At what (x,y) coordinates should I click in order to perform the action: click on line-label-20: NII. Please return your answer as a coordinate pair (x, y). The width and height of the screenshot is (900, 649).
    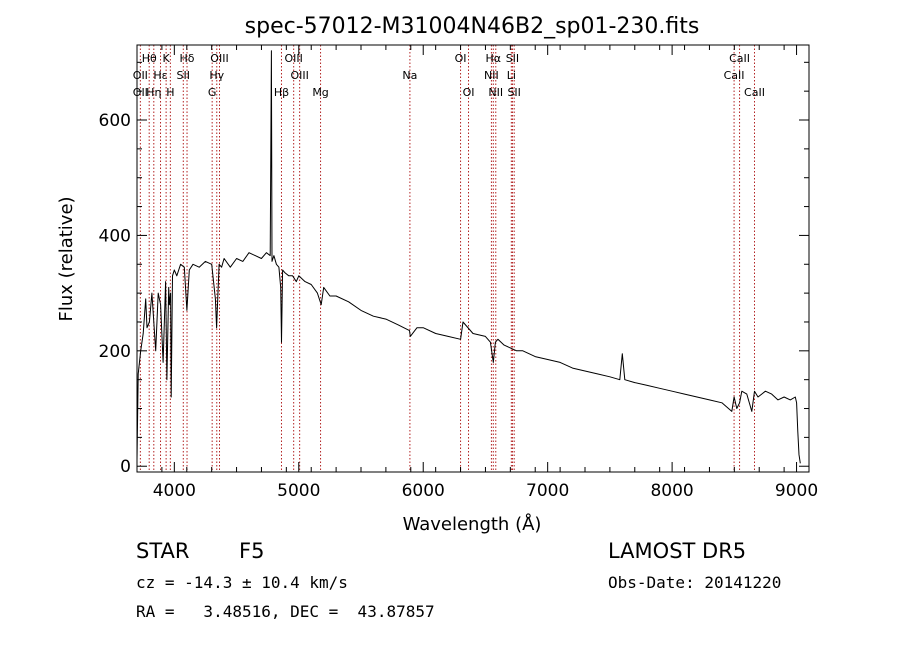
    Looking at the image, I should click on (491, 75).